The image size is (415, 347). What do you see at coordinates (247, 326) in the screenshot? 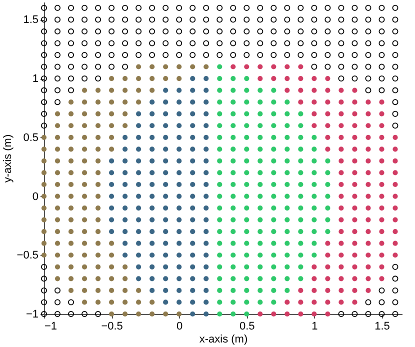
I see `x-tick-label: 0.5` at bounding box center [247, 326].